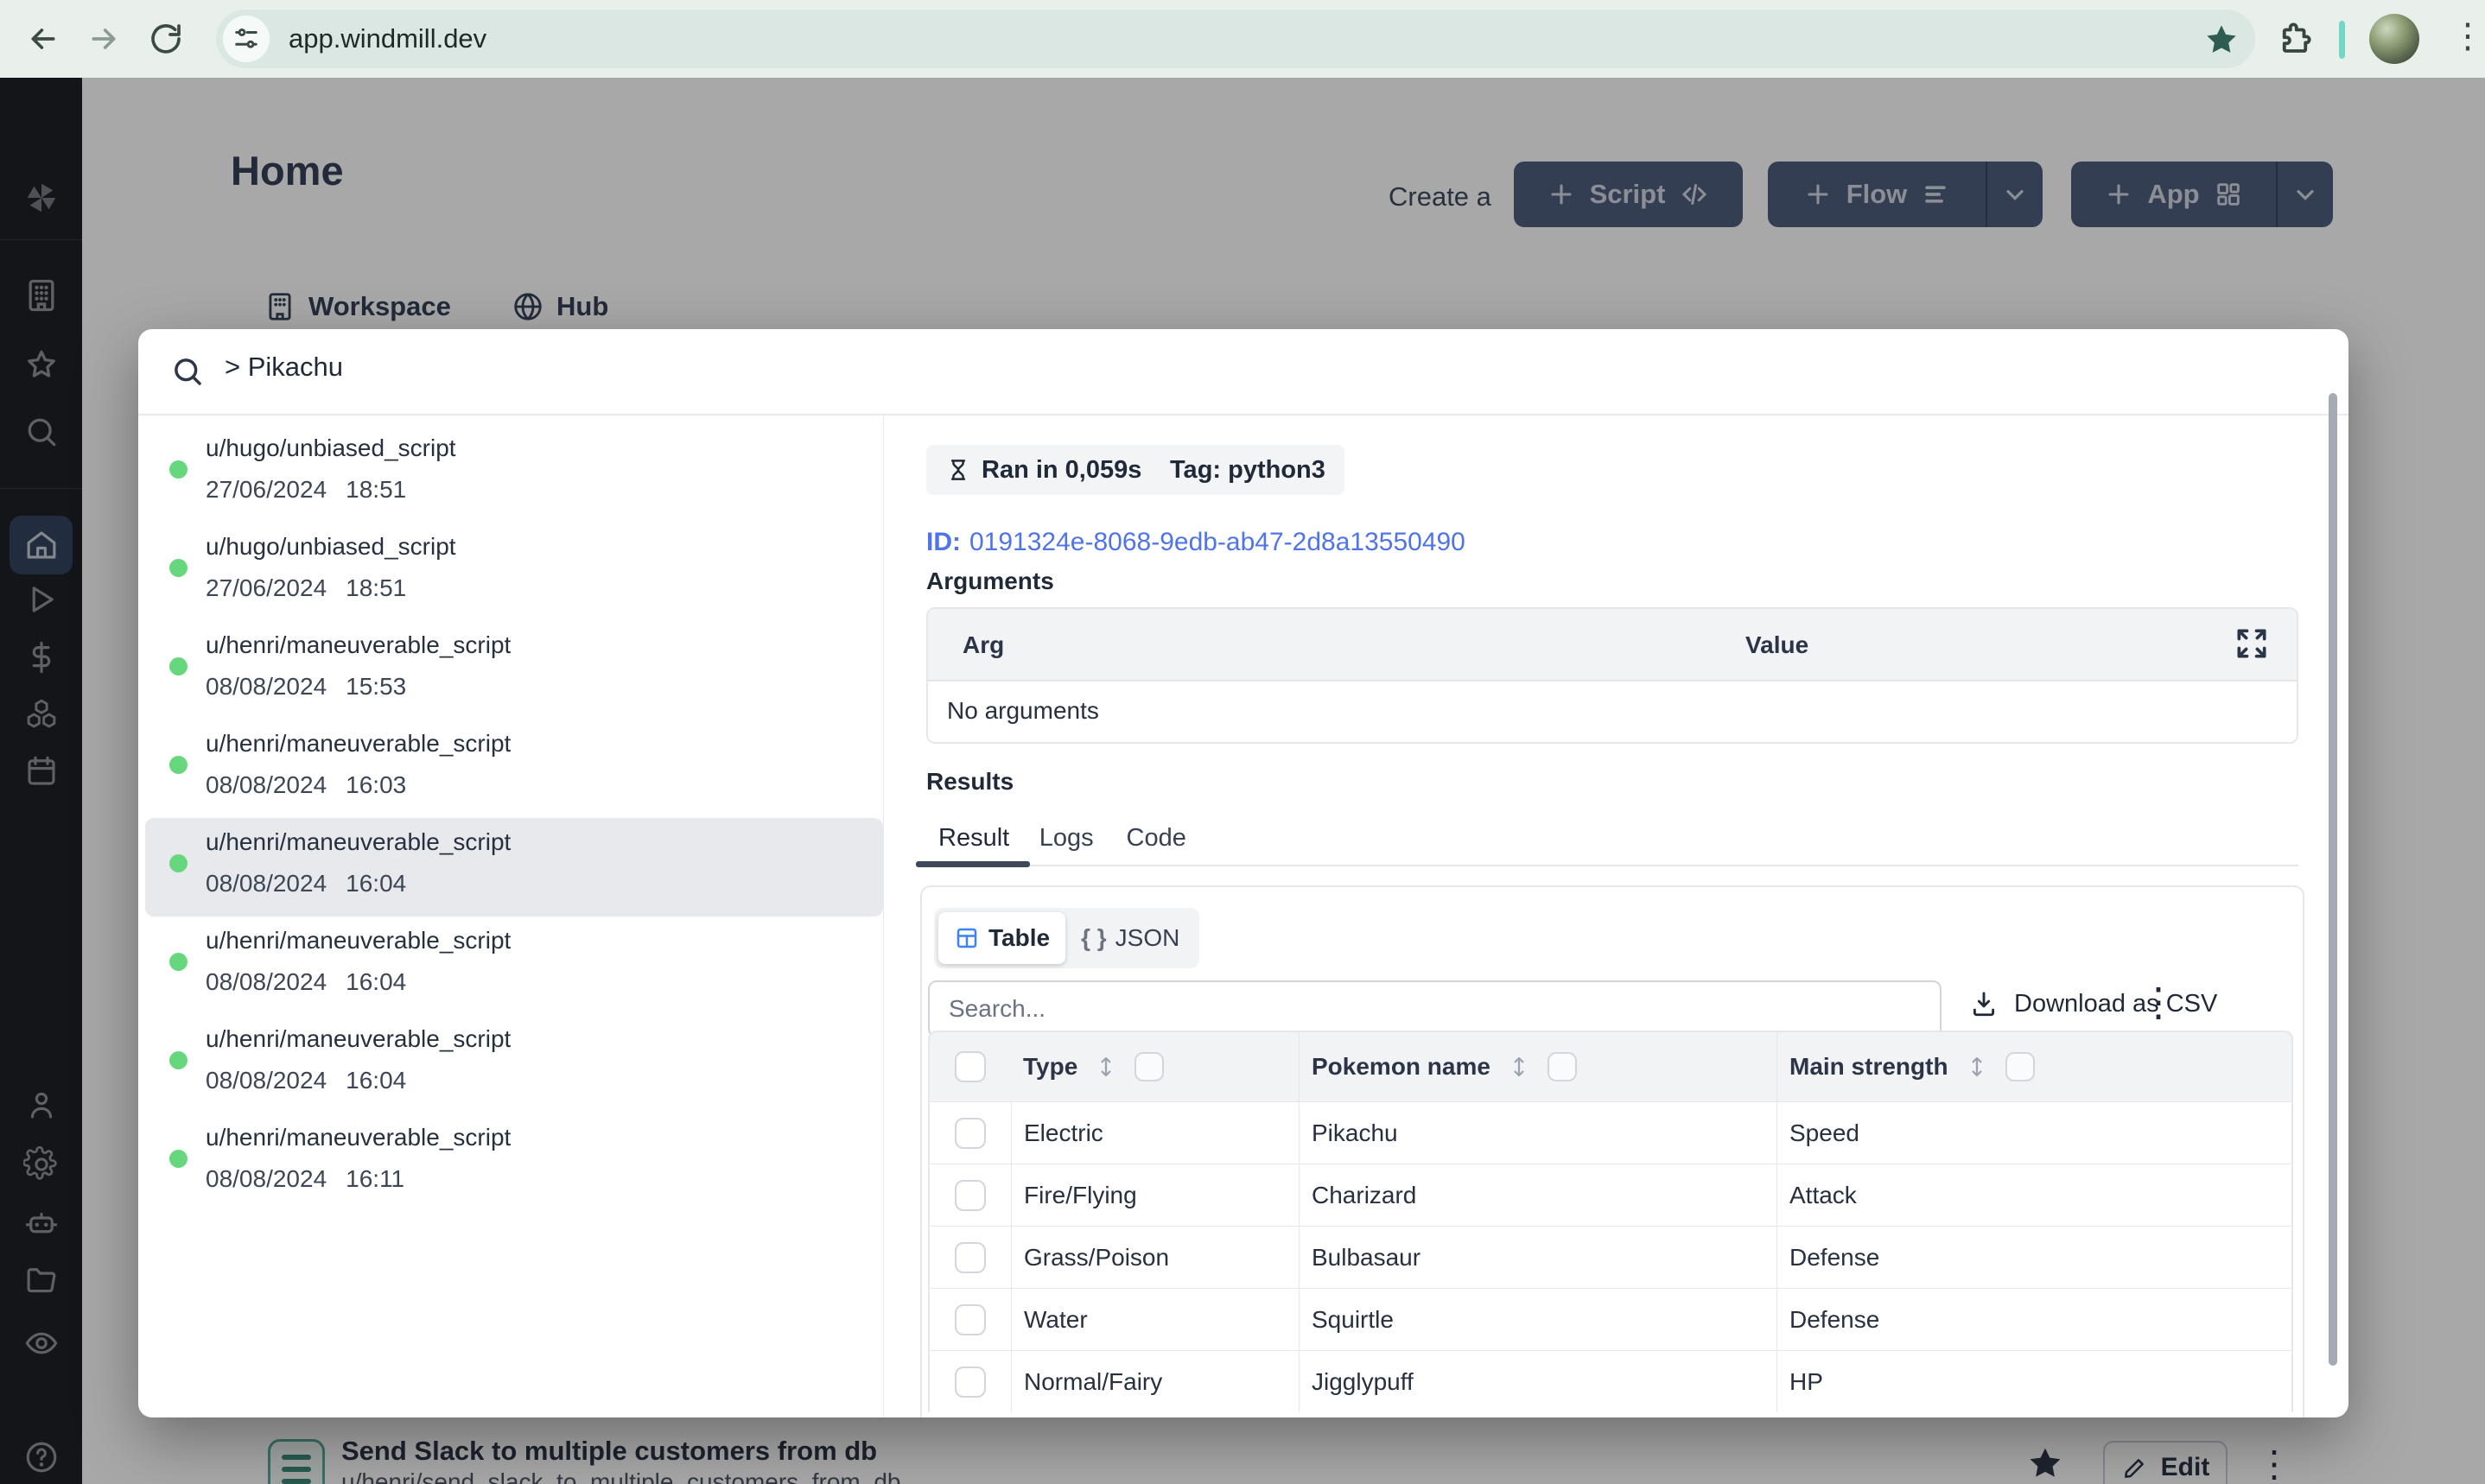 The width and height of the screenshot is (2485, 1484). I want to click on results-tab: Code, so click(1156, 837).